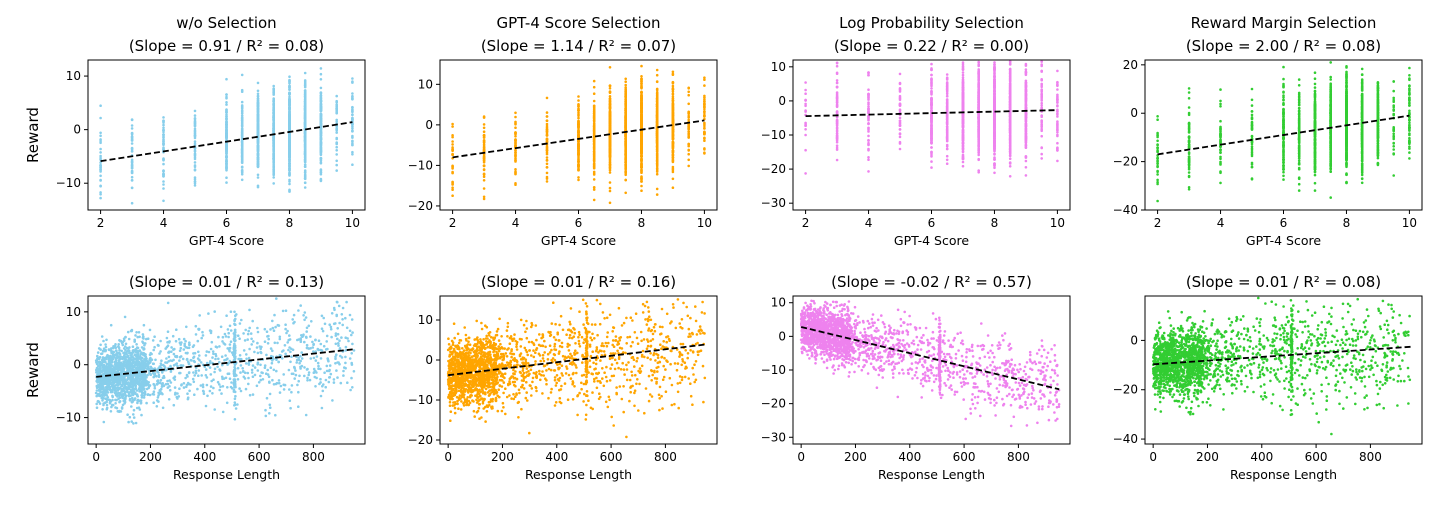 Image resolution: width=1451 pixels, height=511 pixels. I want to click on x-tick-label: 10, so click(704, 223).